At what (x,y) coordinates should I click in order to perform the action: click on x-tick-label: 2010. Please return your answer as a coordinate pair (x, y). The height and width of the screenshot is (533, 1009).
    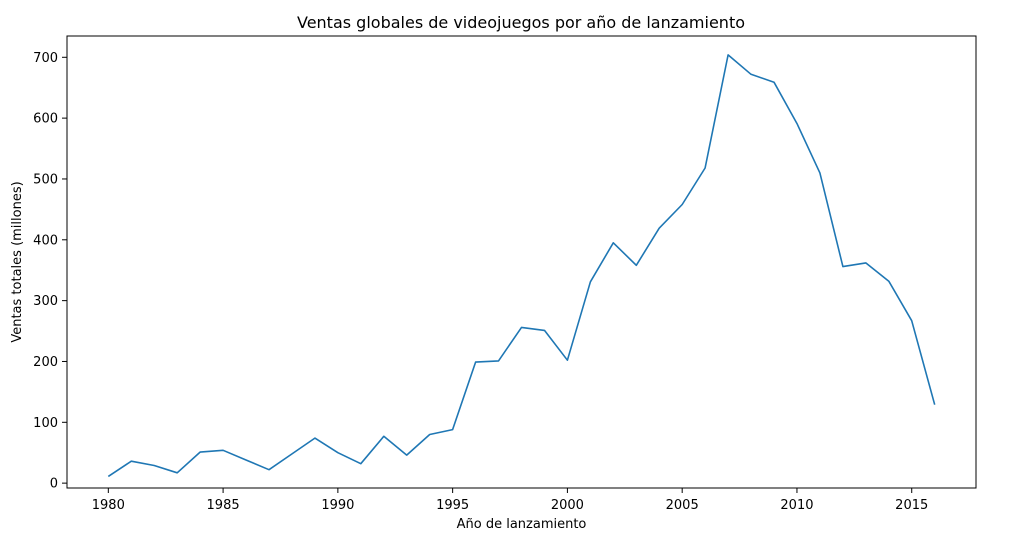
    Looking at the image, I should click on (796, 505).